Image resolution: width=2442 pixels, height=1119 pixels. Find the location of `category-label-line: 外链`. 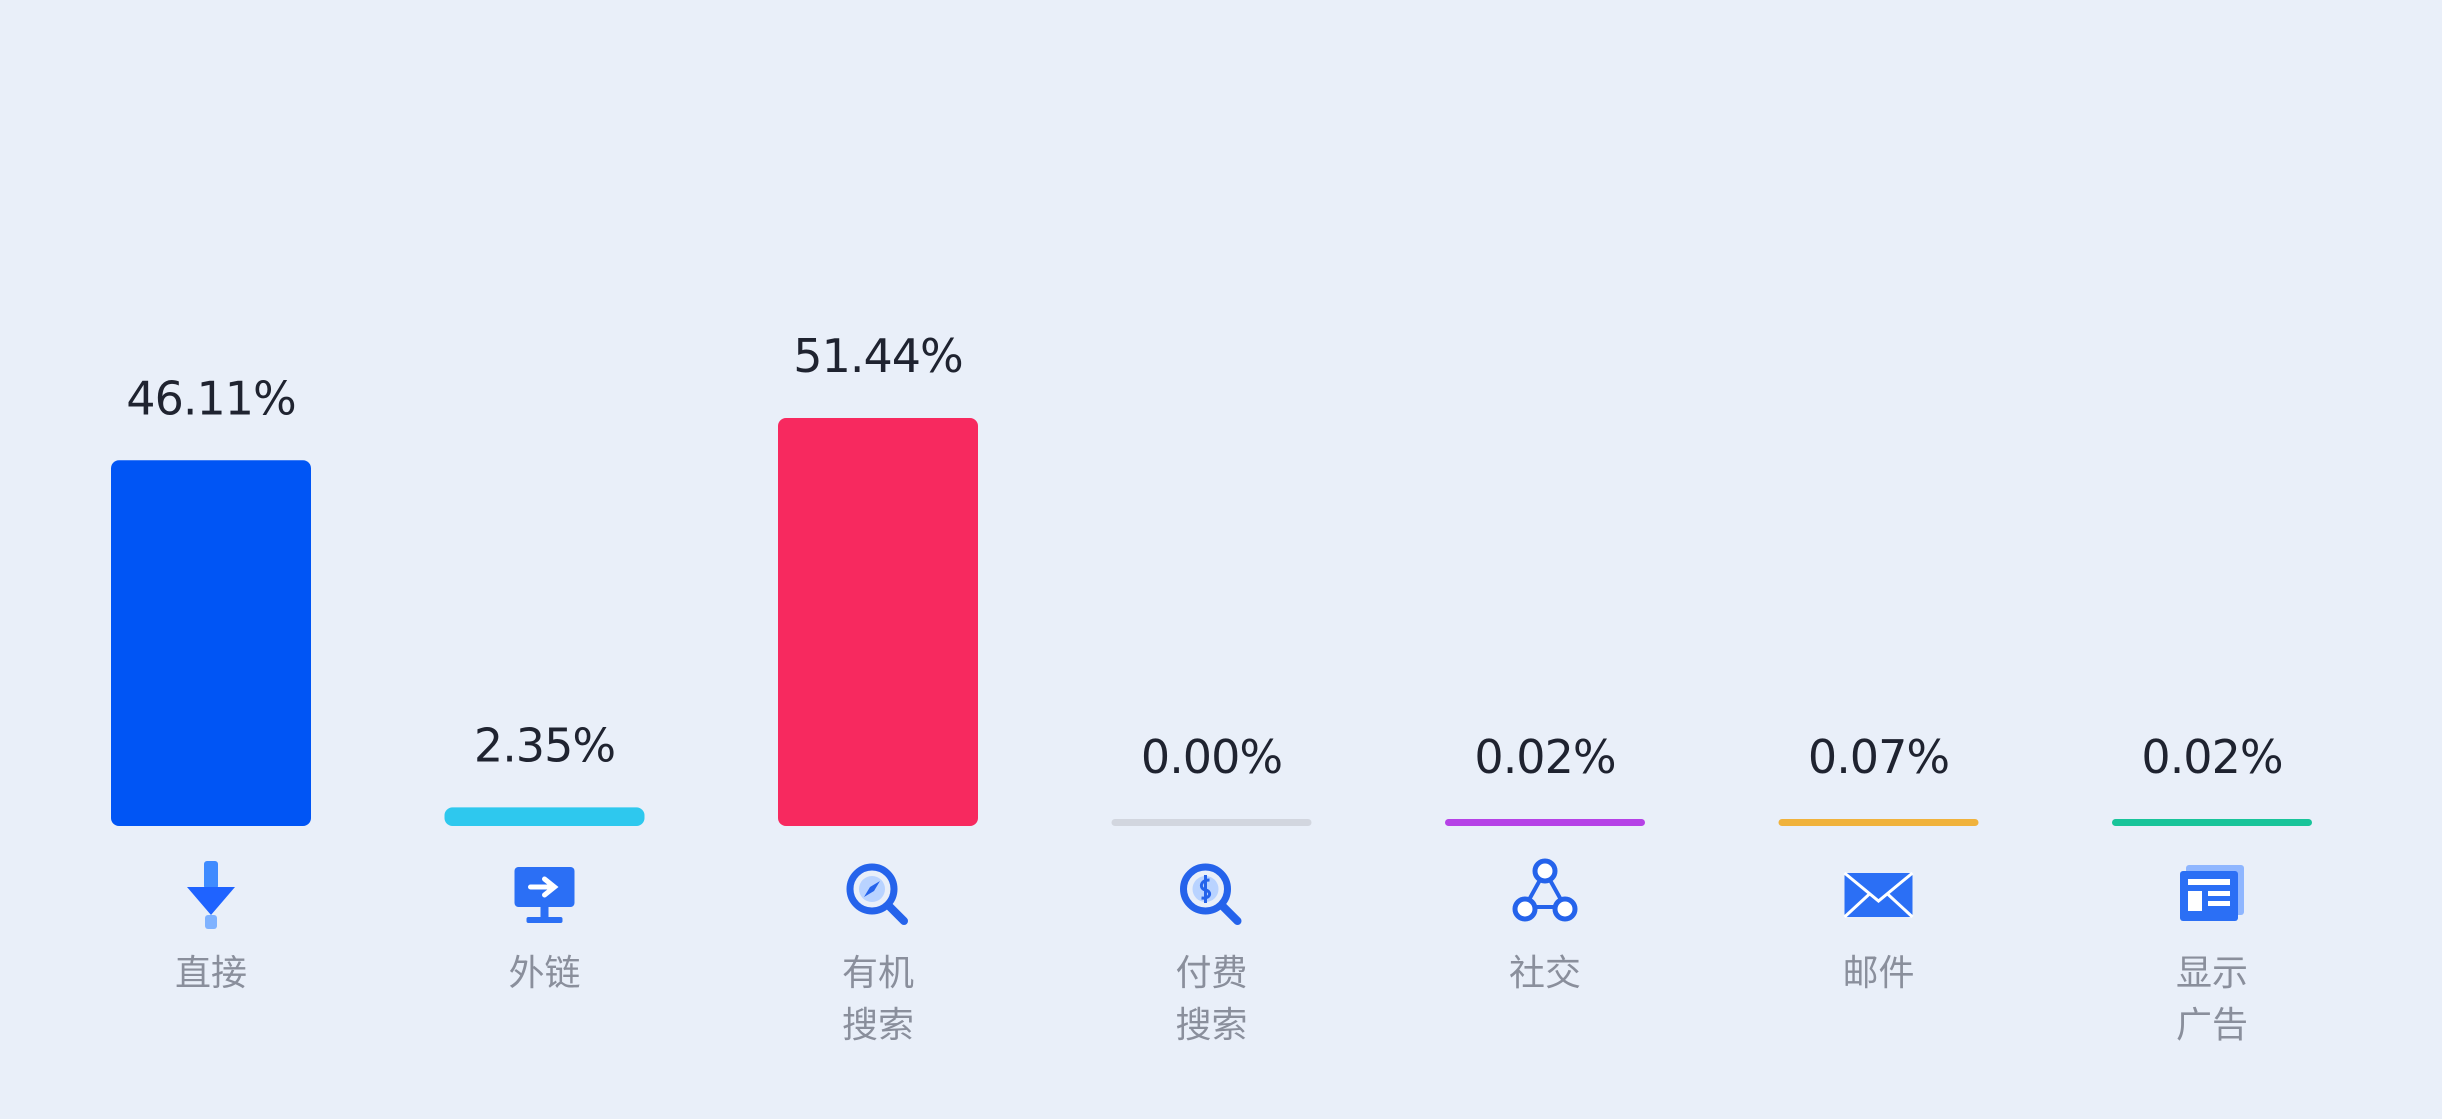

category-label-line: 外链 is located at coordinates (544, 973).